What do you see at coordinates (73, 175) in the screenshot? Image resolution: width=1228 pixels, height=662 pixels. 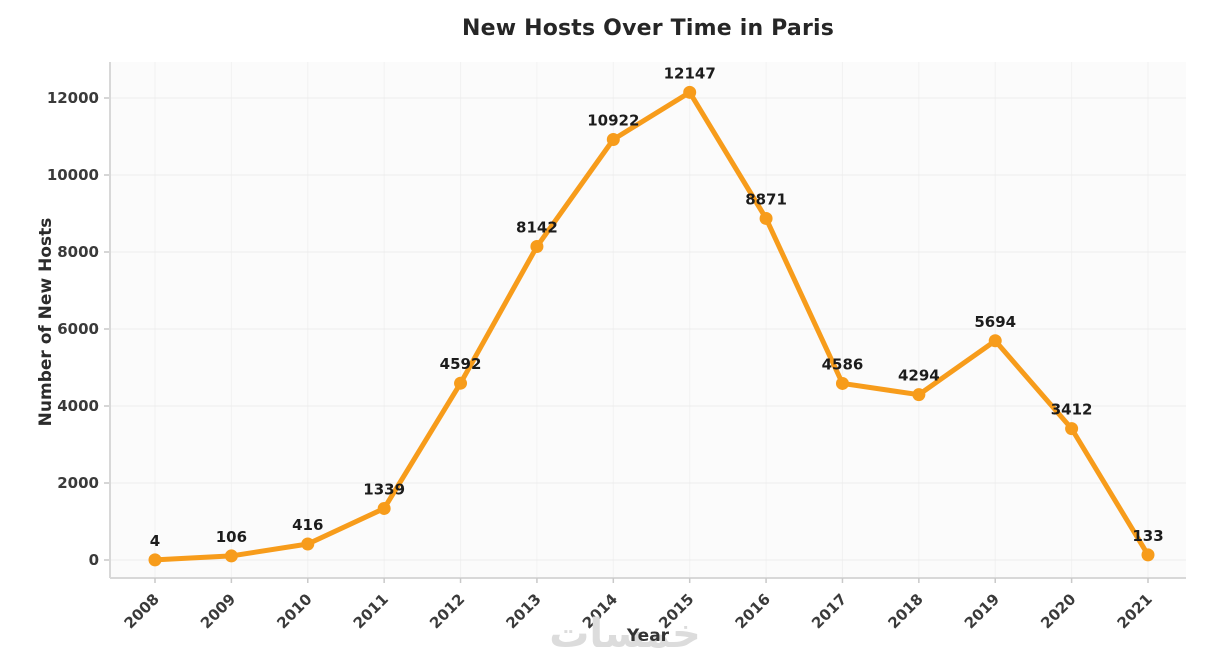 I see `y-tick-label: 10000` at bounding box center [73, 175].